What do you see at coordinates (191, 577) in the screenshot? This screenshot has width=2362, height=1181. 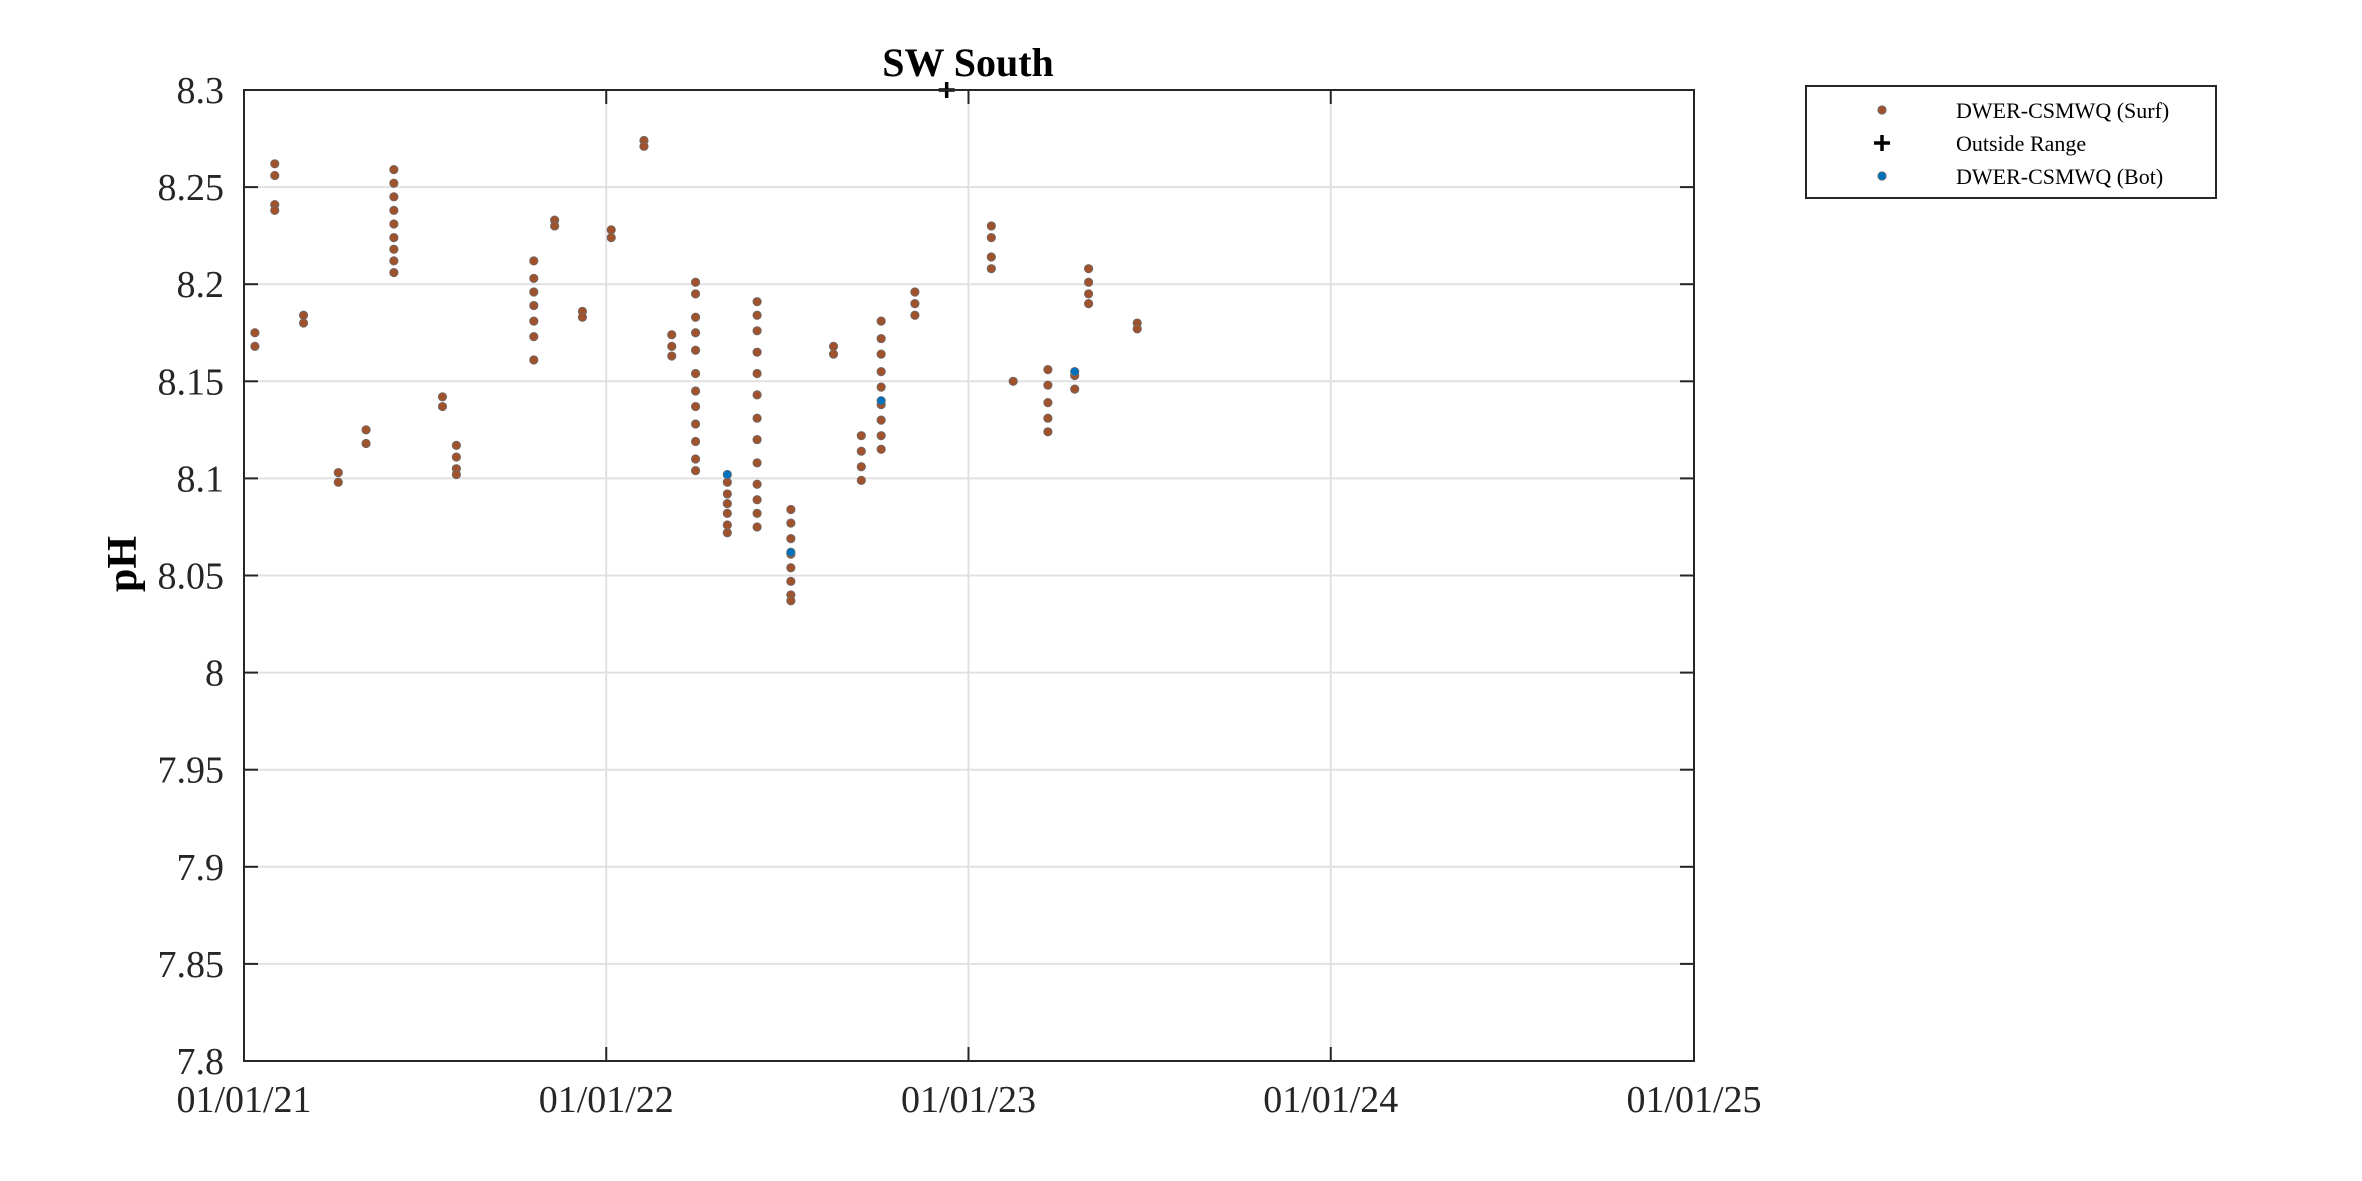 I see `y-tick-label: 8.05` at bounding box center [191, 577].